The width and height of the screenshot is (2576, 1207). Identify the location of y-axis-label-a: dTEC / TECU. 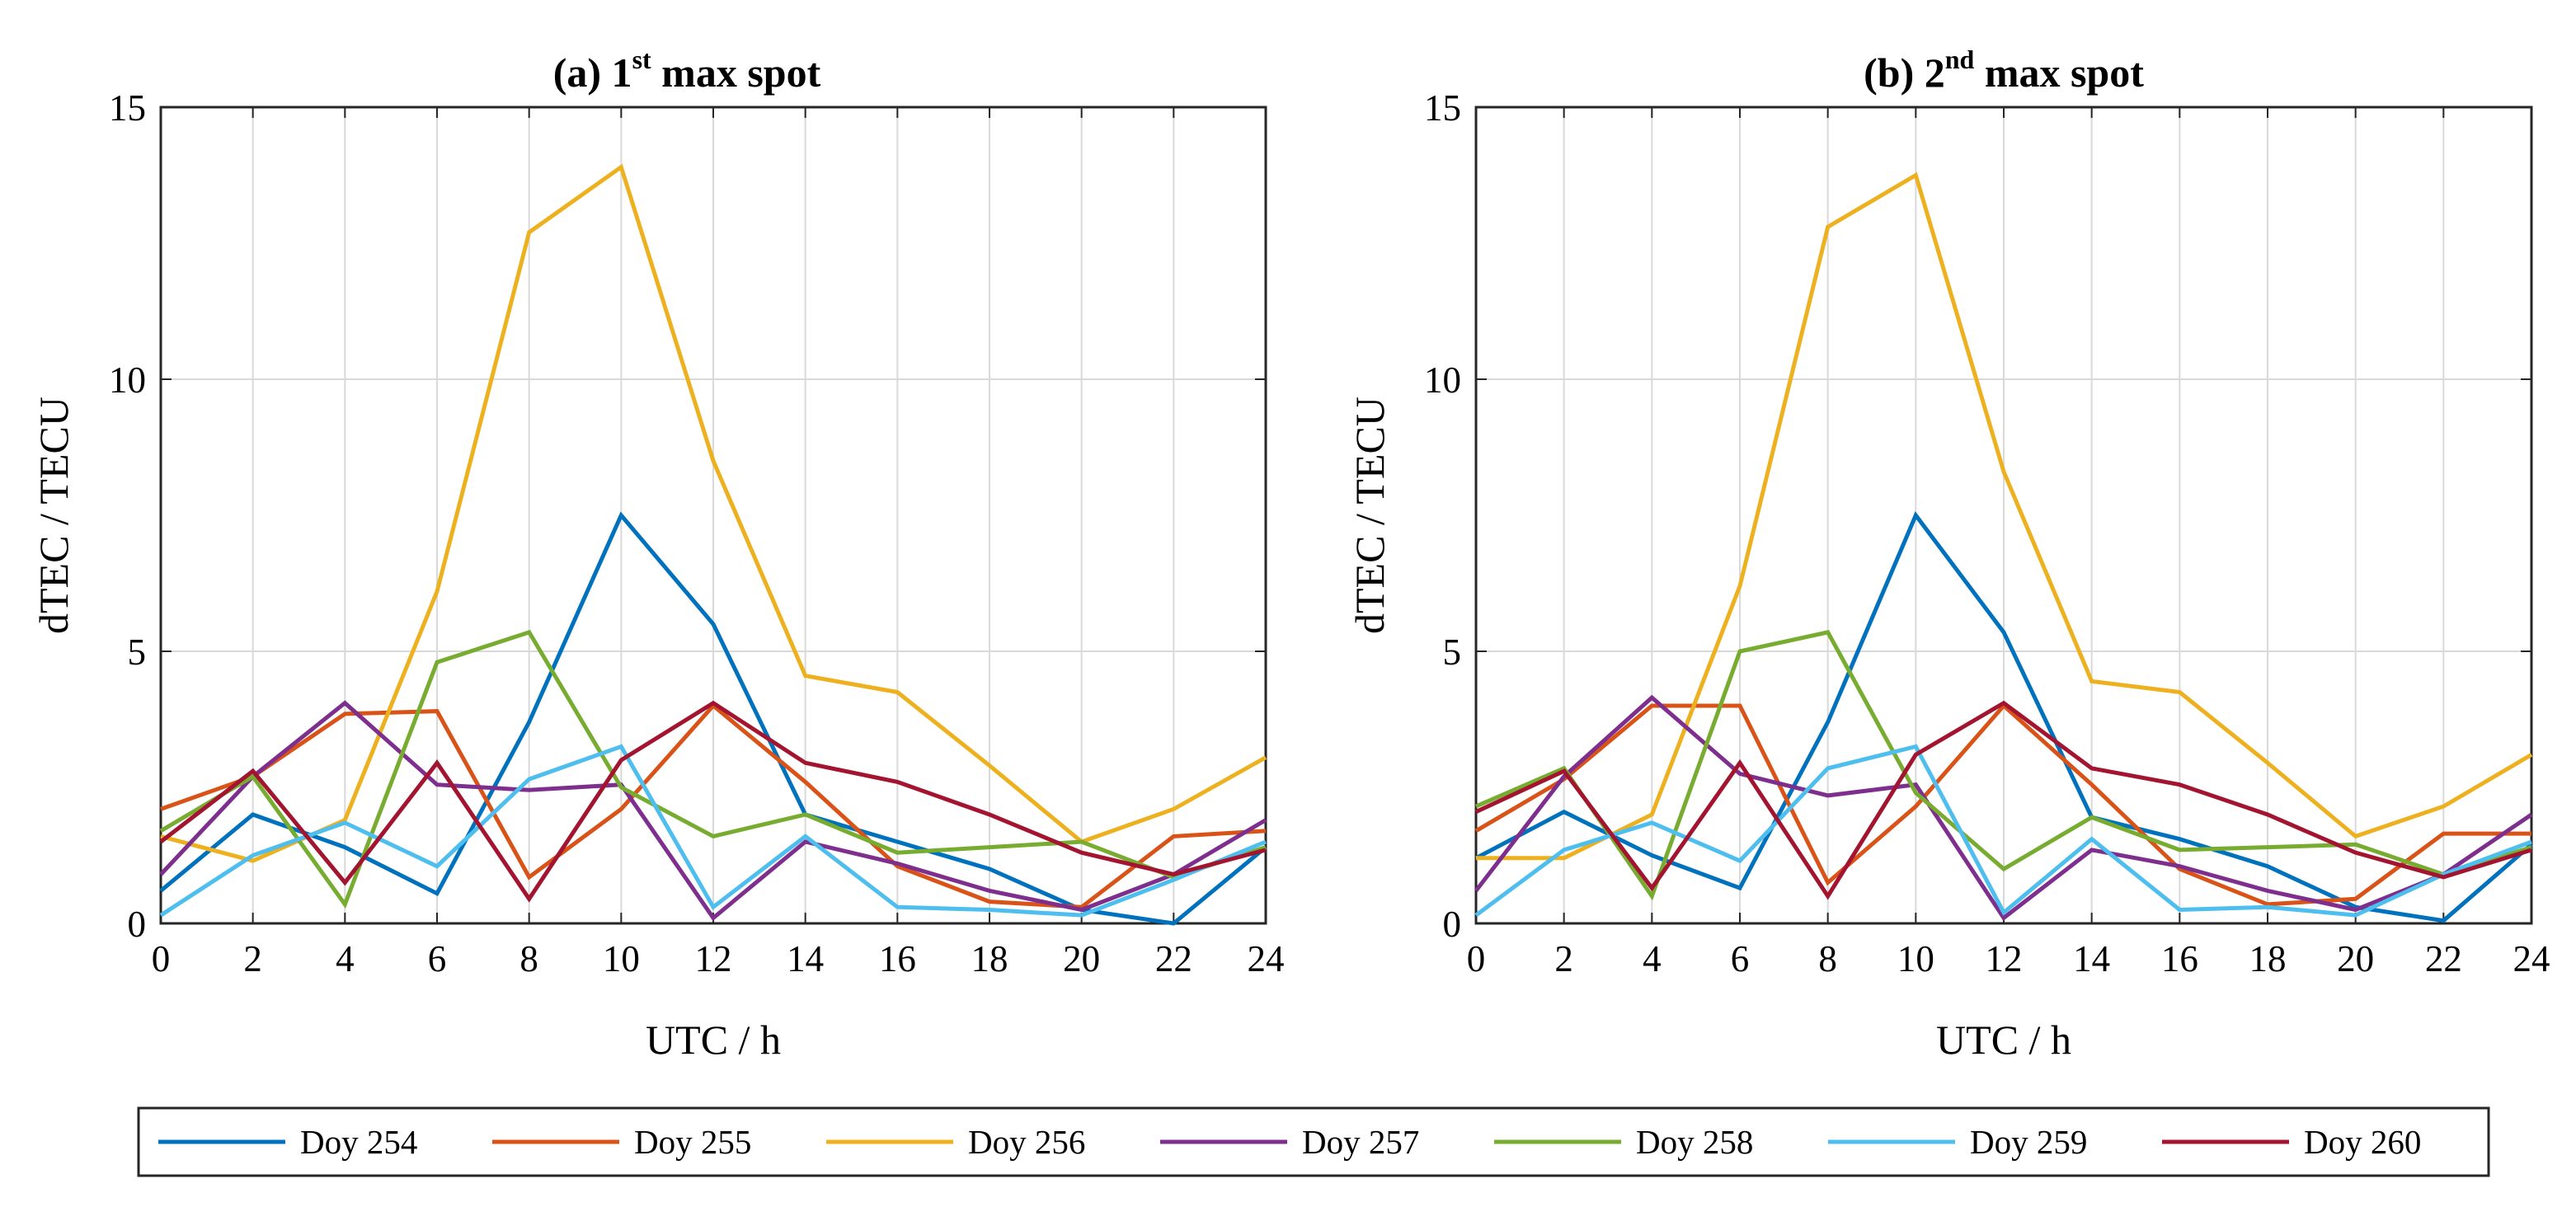
(54, 515).